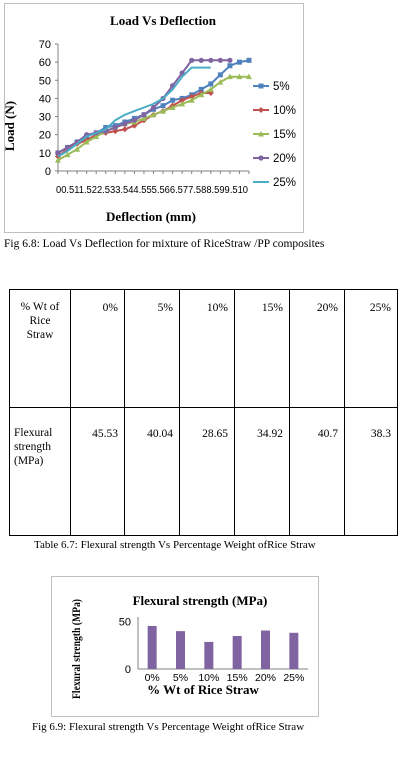  What do you see at coordinates (11, 126) in the screenshot?
I see `chart1-ylabel: Load (N)` at bounding box center [11, 126].